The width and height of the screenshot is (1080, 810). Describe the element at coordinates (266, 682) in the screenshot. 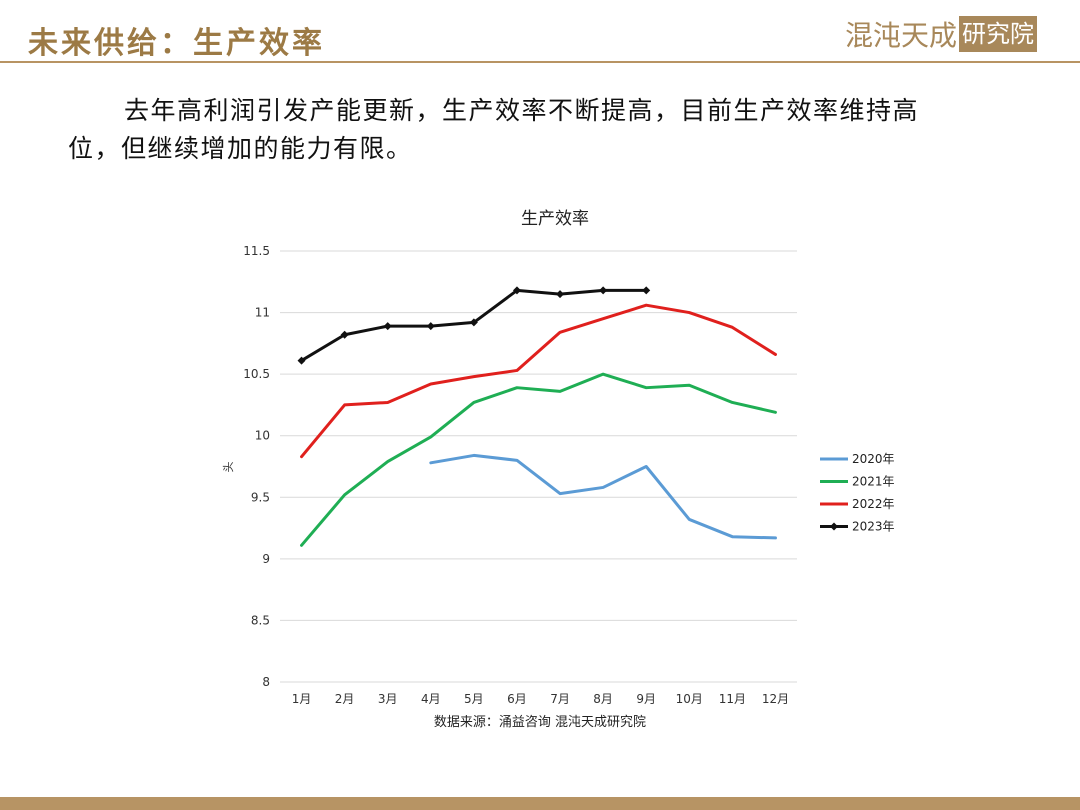

I see `y-tick-label: 8` at that location.